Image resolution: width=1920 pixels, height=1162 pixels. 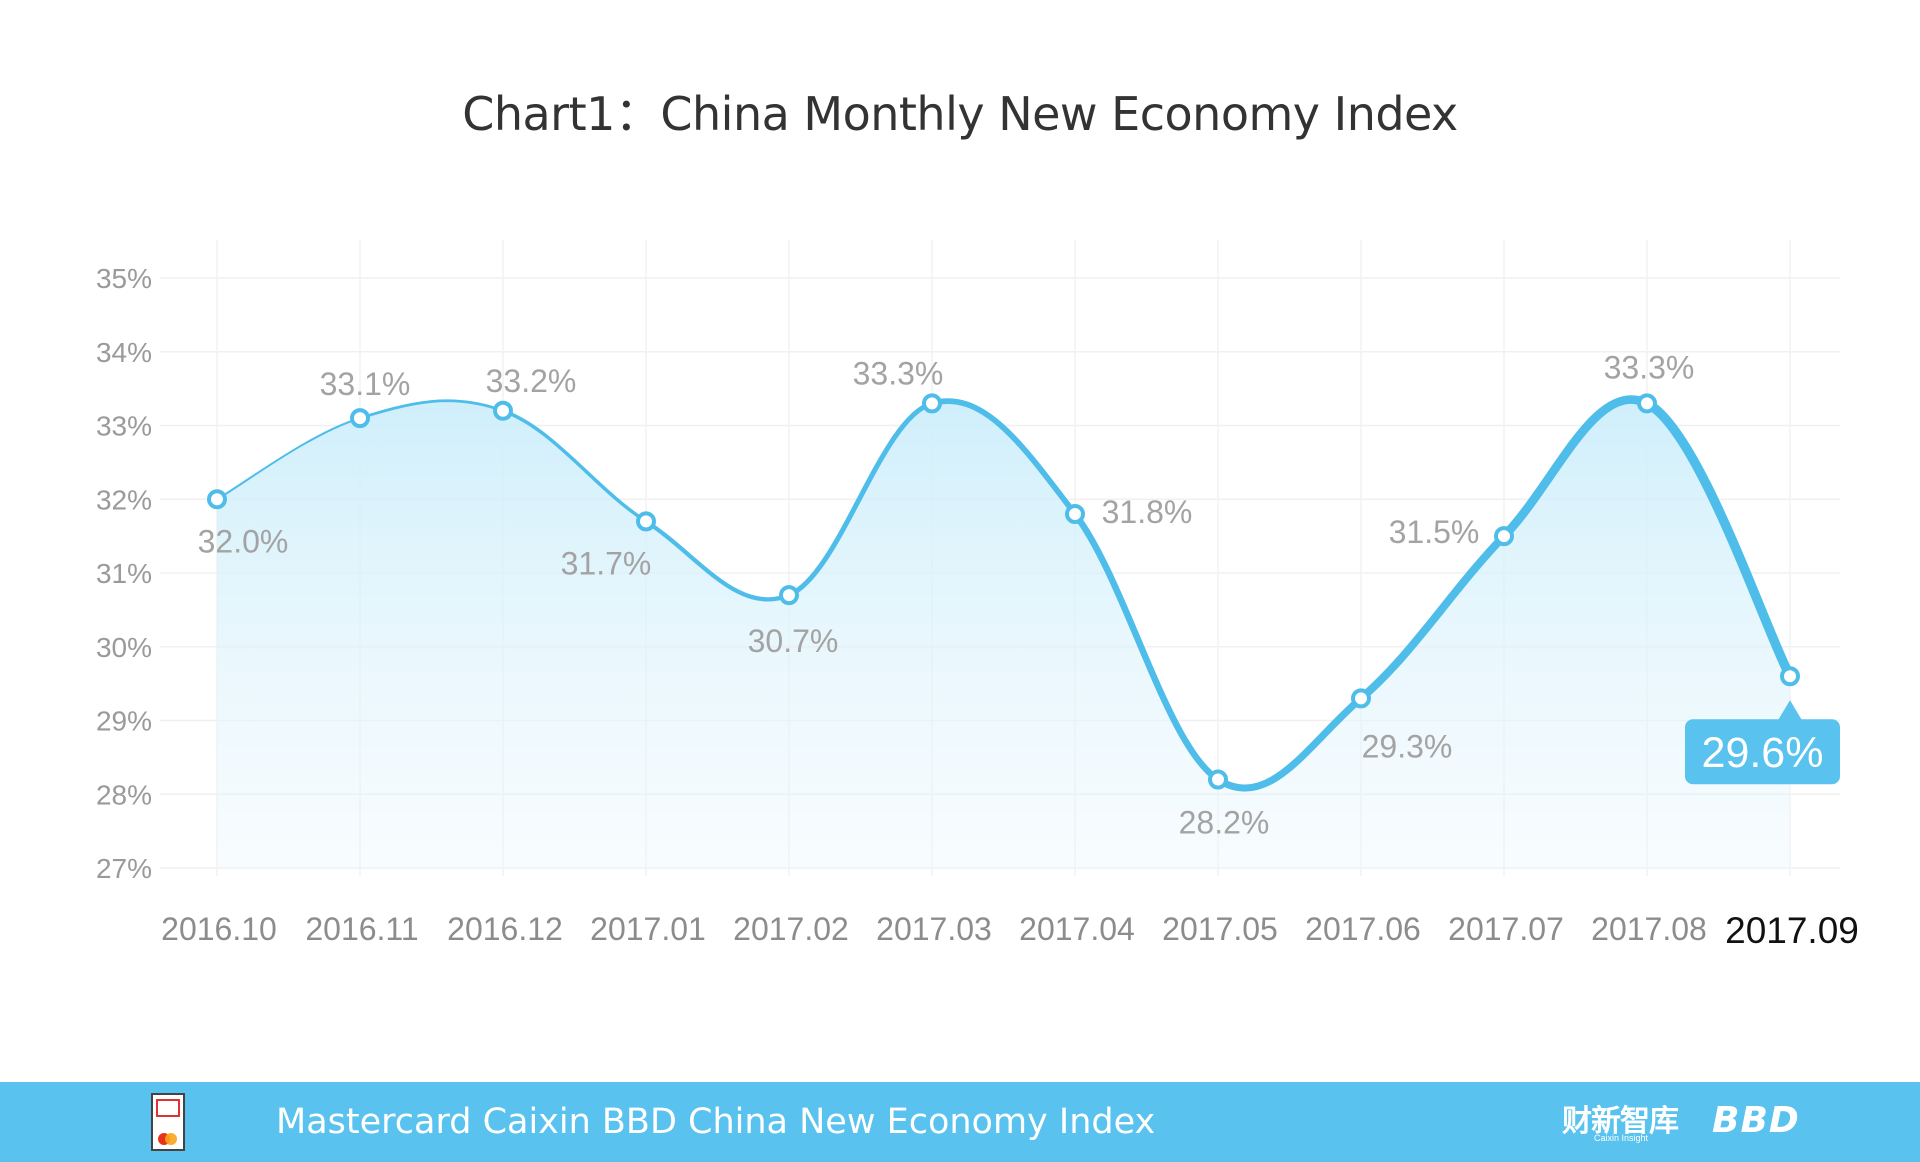 What do you see at coordinates (606, 563) in the screenshot?
I see `data-label: 31.7%` at bounding box center [606, 563].